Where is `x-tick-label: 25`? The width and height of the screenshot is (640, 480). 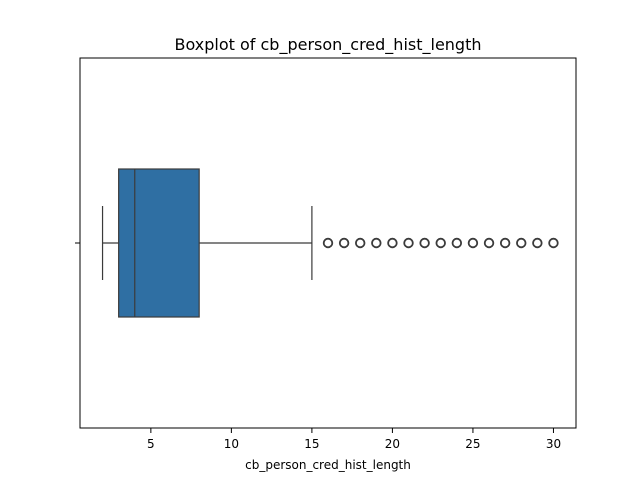
x-tick-label: 25 is located at coordinates (472, 444).